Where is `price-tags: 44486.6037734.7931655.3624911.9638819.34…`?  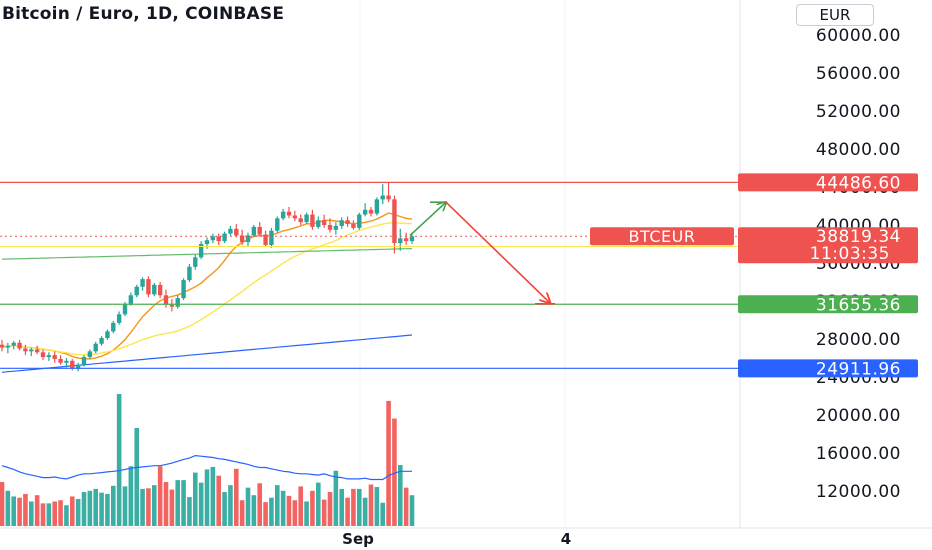
price-tags: 44486.6037734.7931655.3624911.9638819.34… is located at coordinates (754, 276).